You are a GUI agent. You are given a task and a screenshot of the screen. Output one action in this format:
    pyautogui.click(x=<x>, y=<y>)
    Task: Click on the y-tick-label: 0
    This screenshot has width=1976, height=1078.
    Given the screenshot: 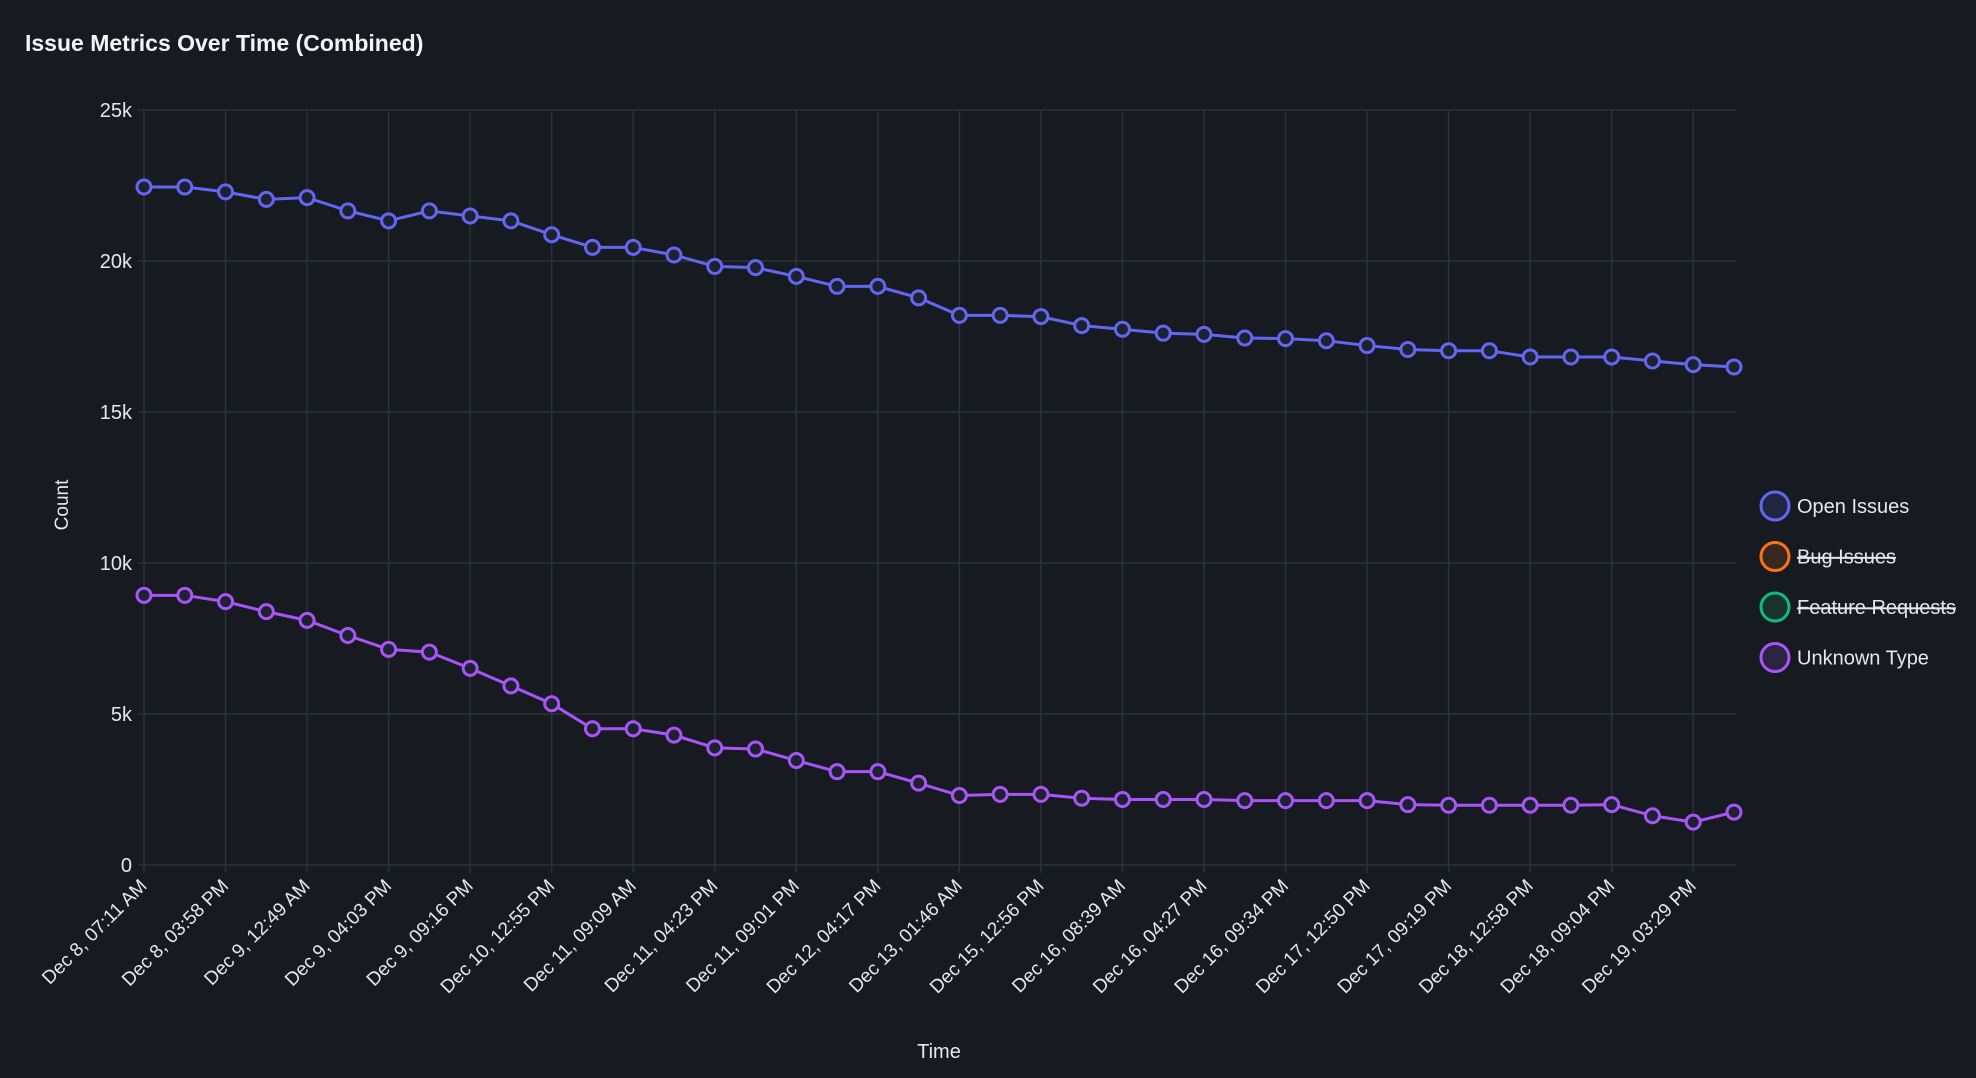 What is the action you would take?
    pyautogui.click(x=126, y=866)
    